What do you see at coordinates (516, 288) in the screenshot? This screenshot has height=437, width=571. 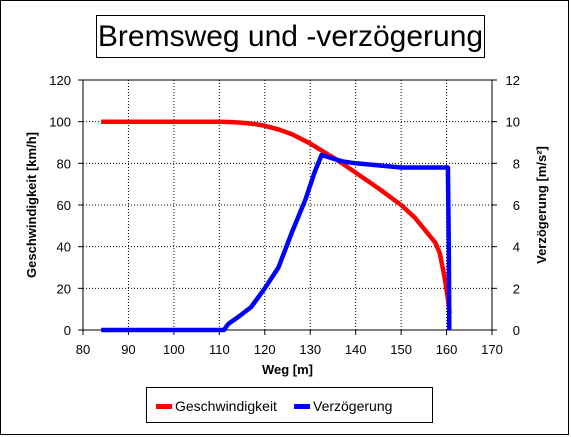 I see `y2-tick-label: 2` at bounding box center [516, 288].